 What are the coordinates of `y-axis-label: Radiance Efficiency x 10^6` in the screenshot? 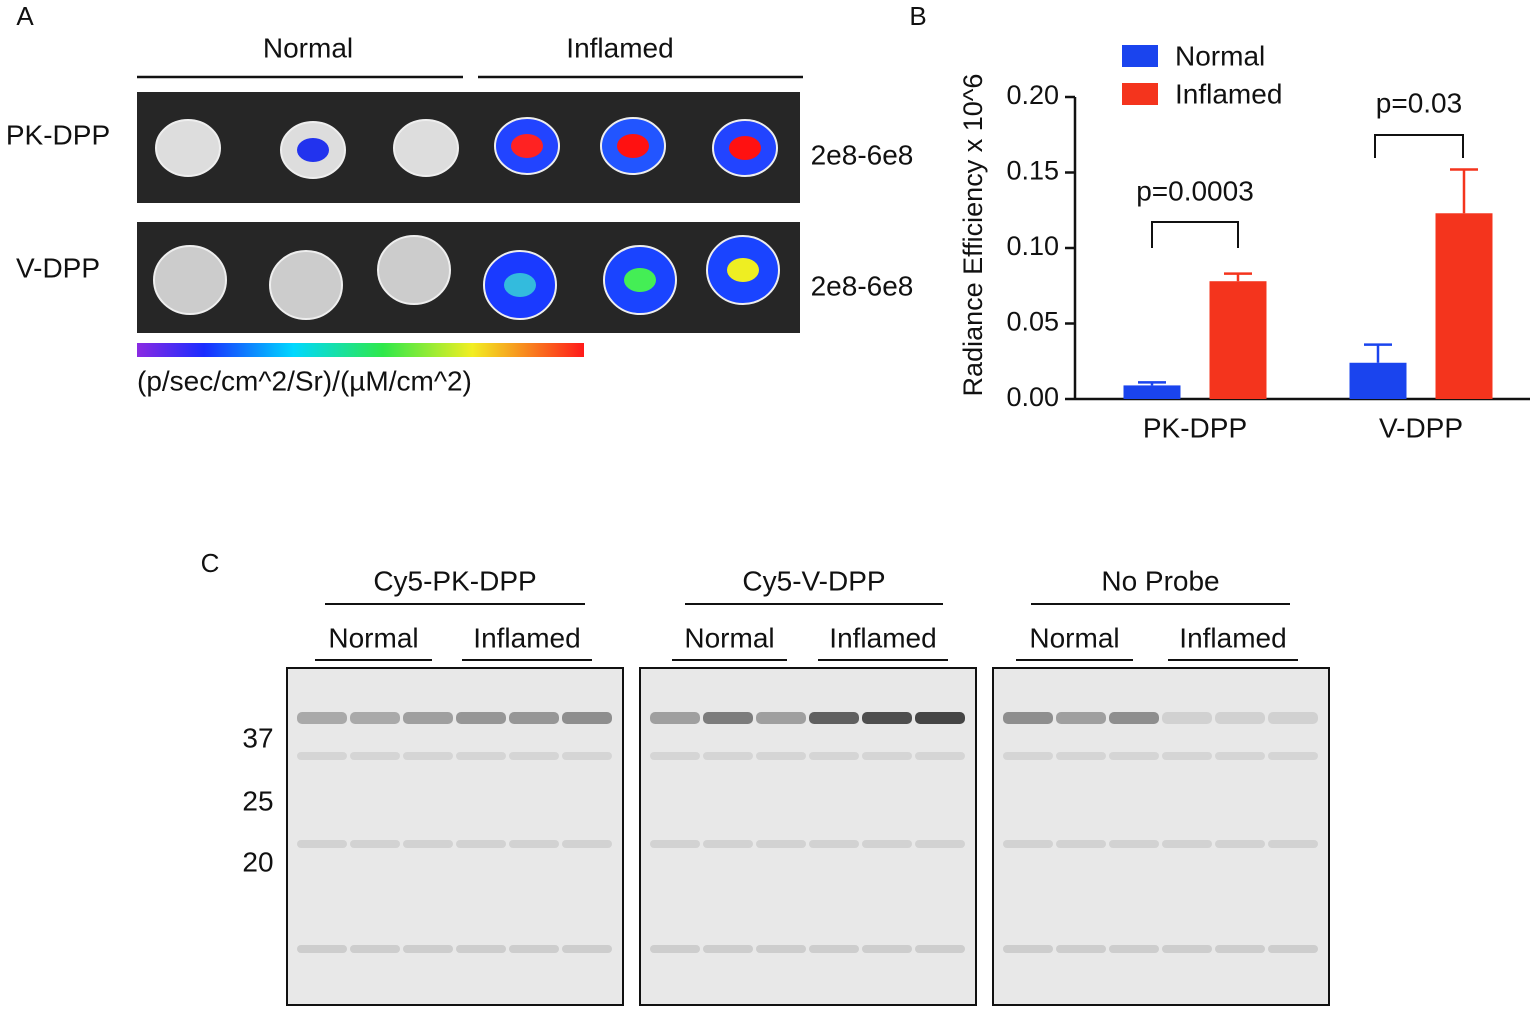 It's located at (973, 235).